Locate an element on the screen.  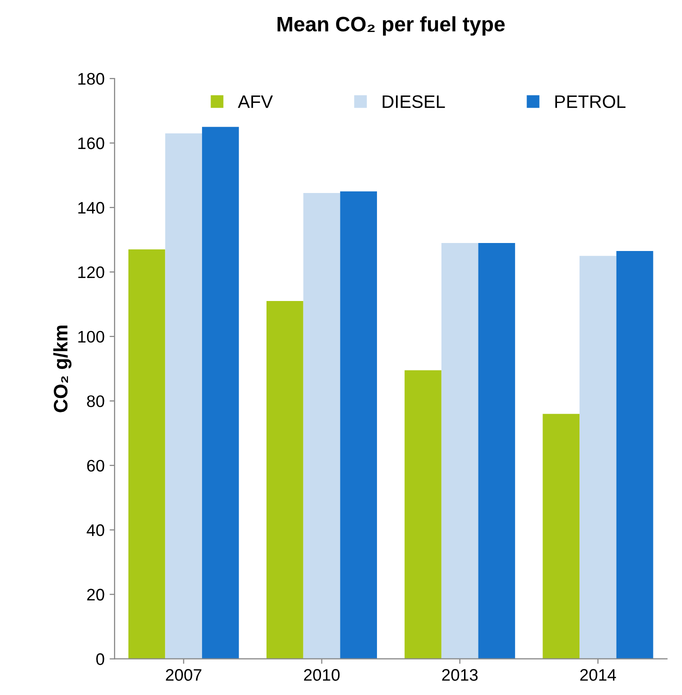
y-tick-label: 80 is located at coordinates (95, 401).